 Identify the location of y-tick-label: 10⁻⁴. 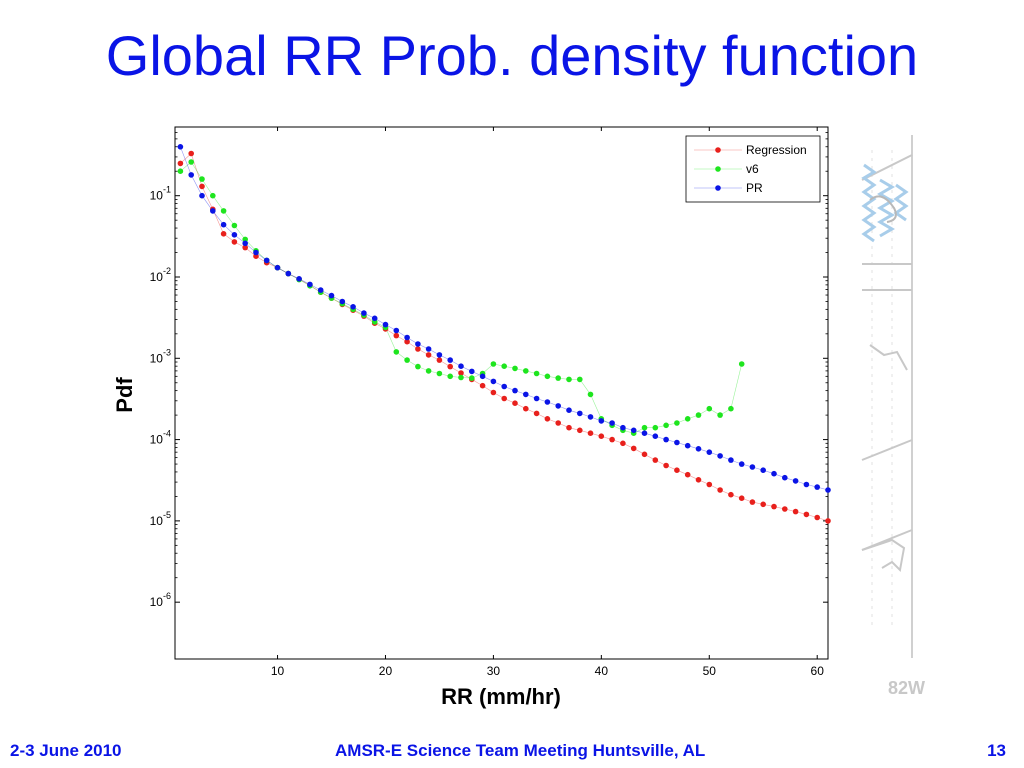
(160, 438).